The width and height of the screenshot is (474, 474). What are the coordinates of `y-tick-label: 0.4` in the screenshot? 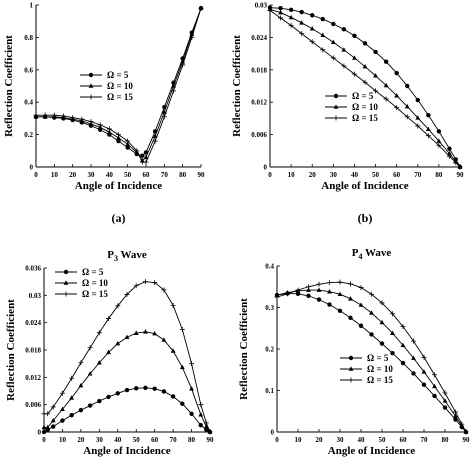 It's located at (269, 267).